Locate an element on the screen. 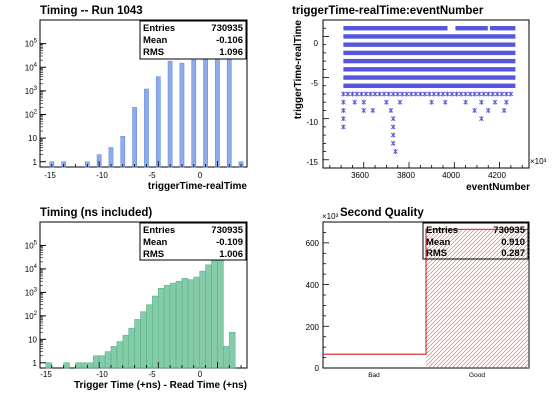 The image size is (557, 400). panel4-ytick-label: 0 is located at coordinates (317, 368).